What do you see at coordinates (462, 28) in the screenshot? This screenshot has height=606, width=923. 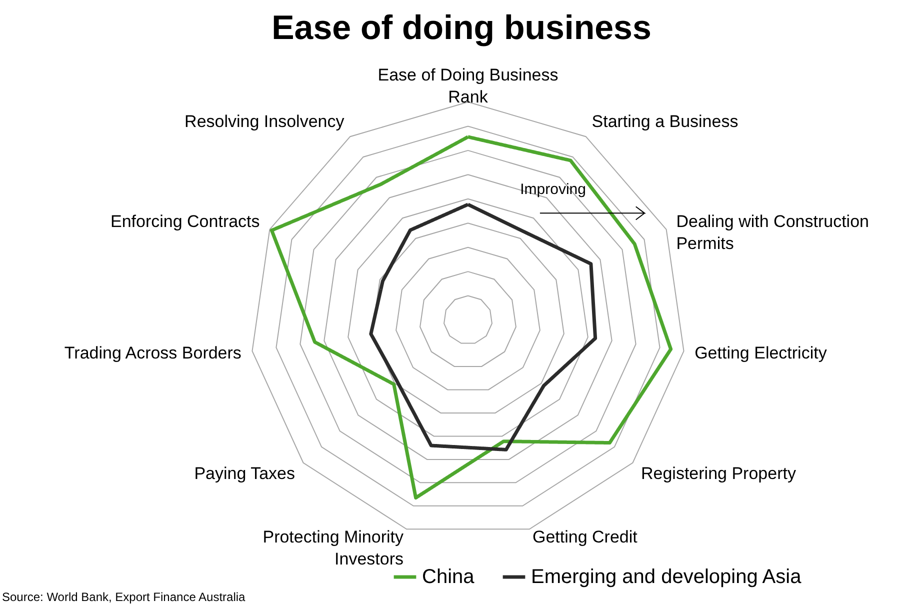 I see `chart-title: Ease of doing business` at bounding box center [462, 28].